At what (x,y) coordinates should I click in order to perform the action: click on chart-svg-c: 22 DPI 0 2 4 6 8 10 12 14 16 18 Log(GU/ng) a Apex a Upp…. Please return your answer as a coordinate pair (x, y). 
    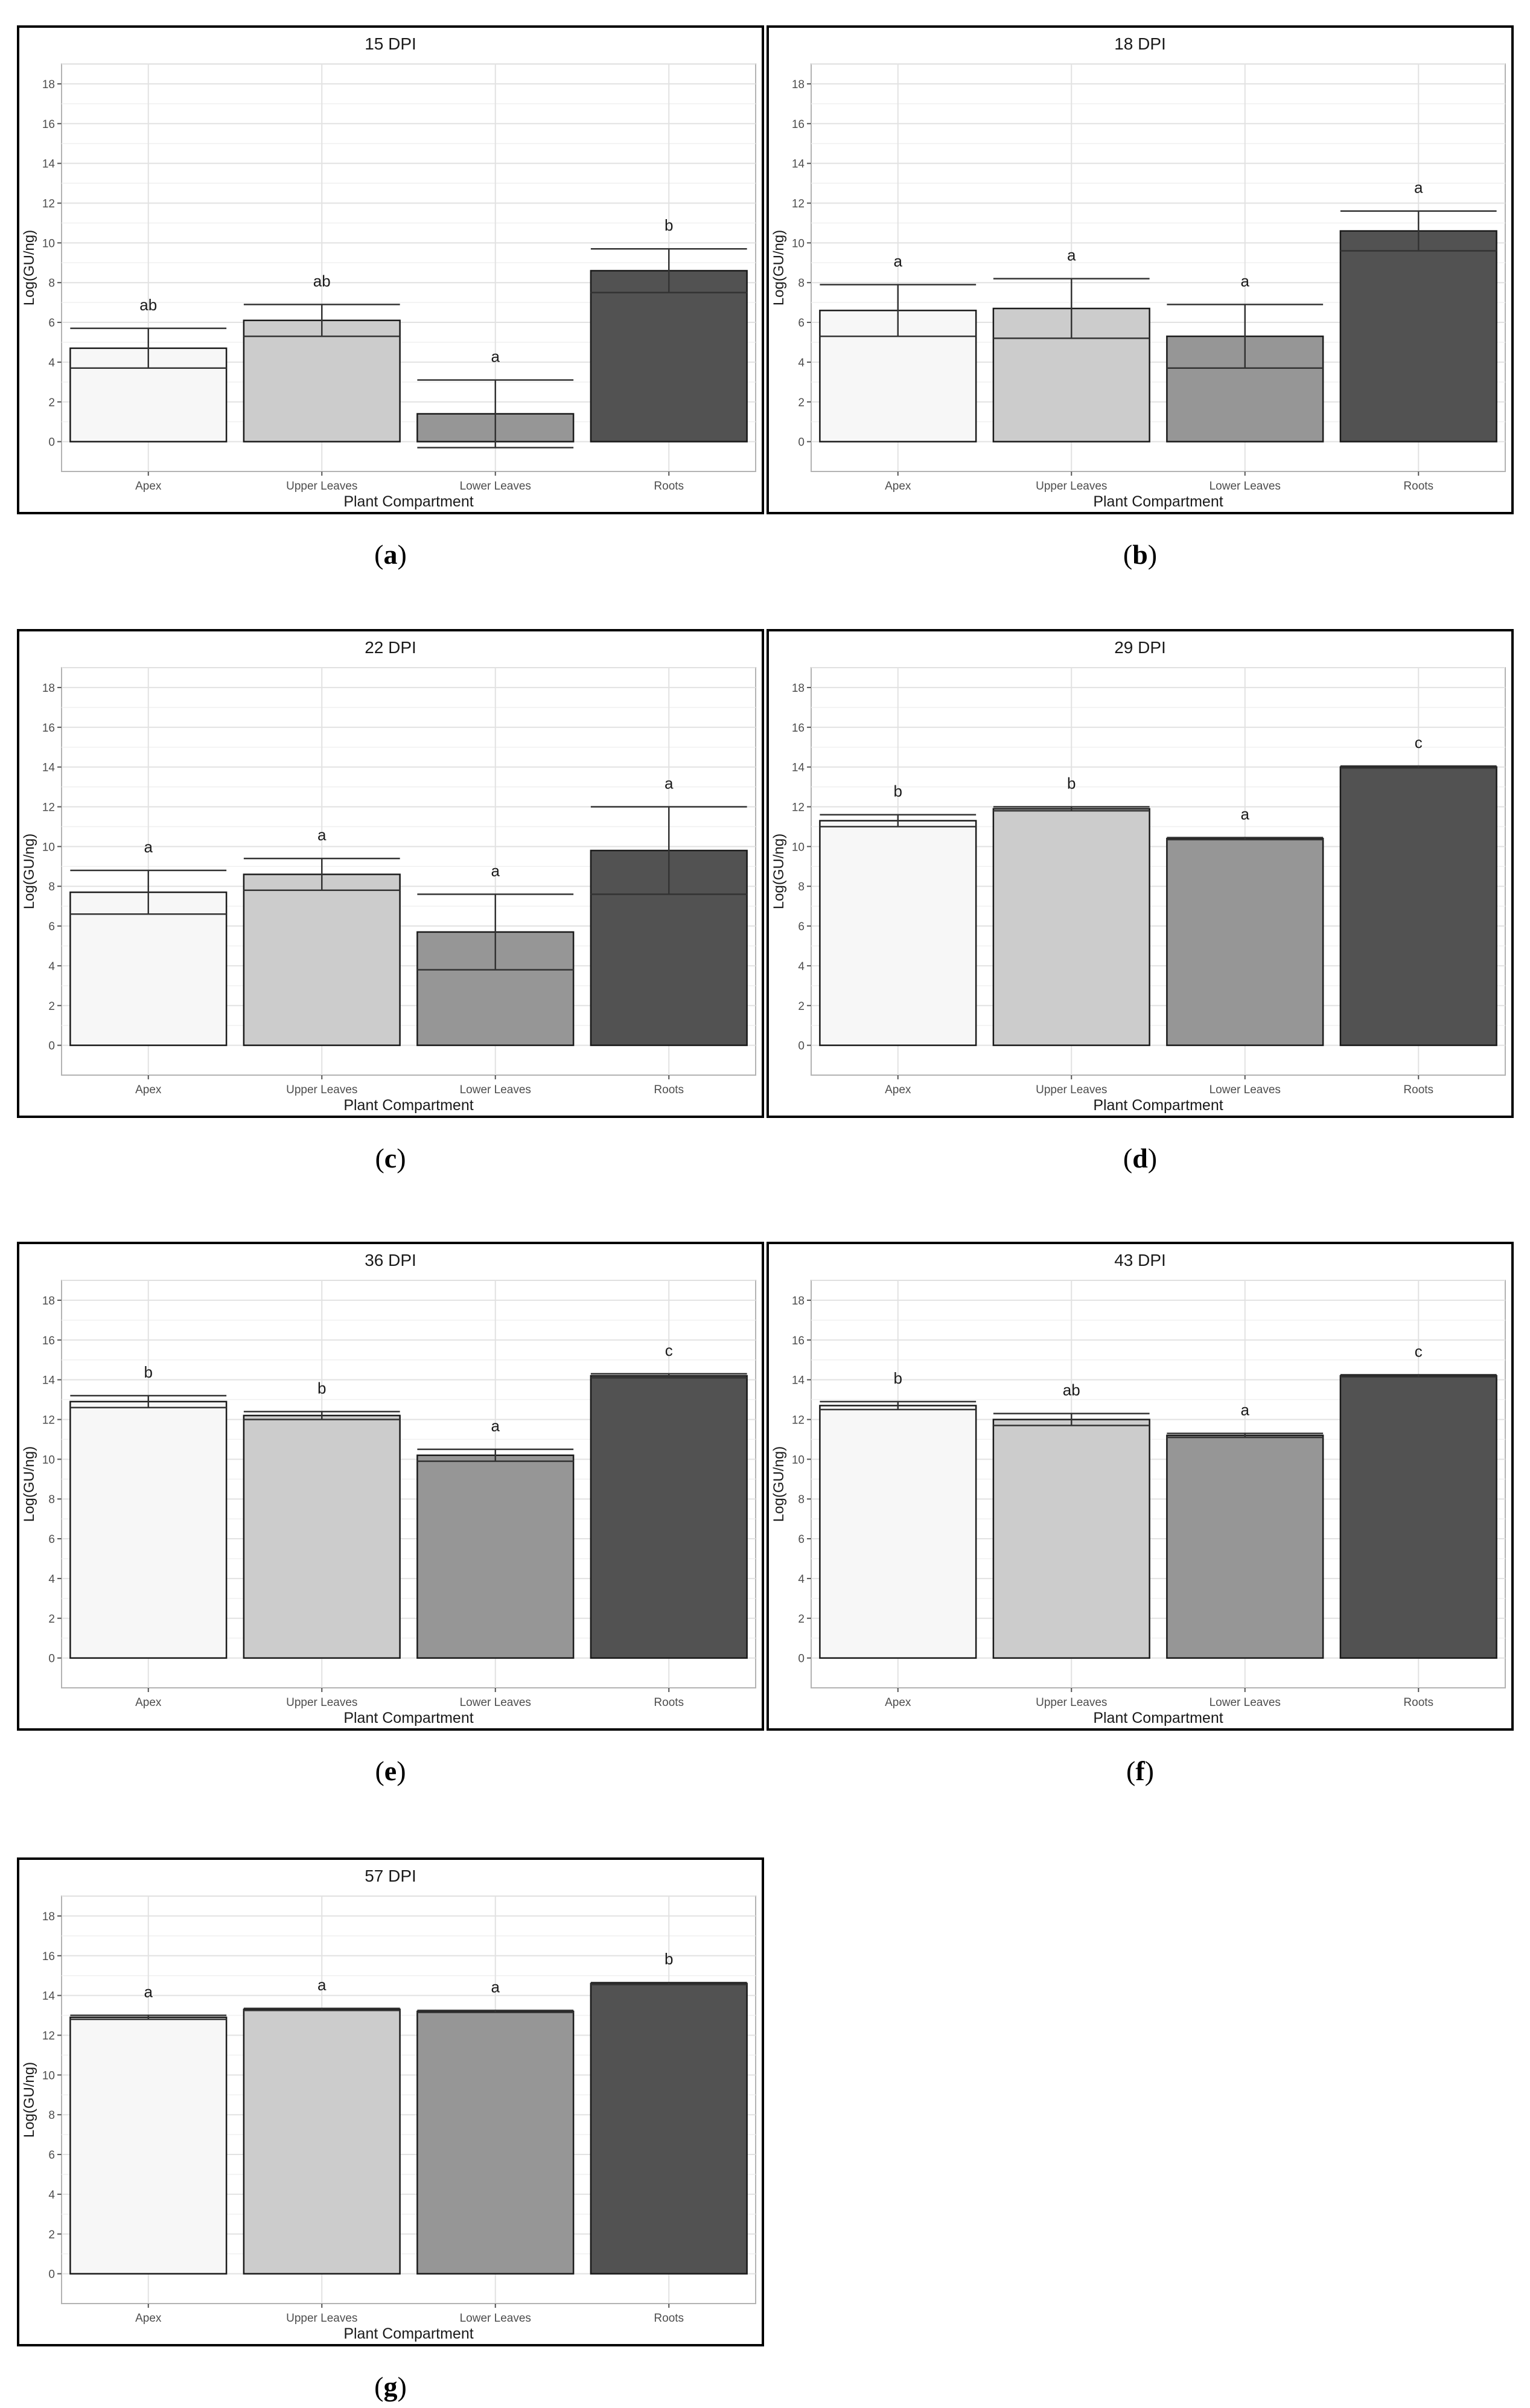
    Looking at the image, I should click on (390, 874).